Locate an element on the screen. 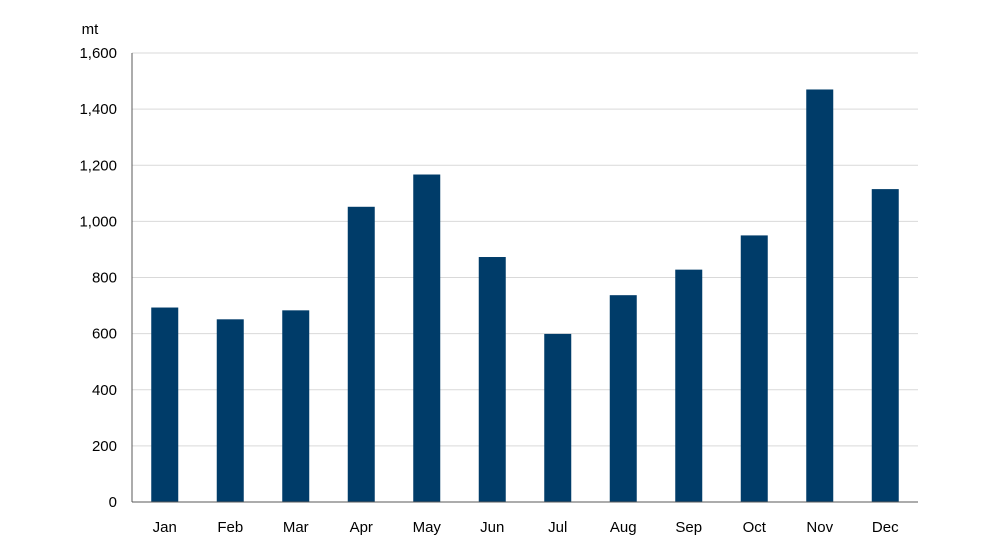 The height and width of the screenshot is (558, 992). bar-apr is located at coordinates (361, 354).